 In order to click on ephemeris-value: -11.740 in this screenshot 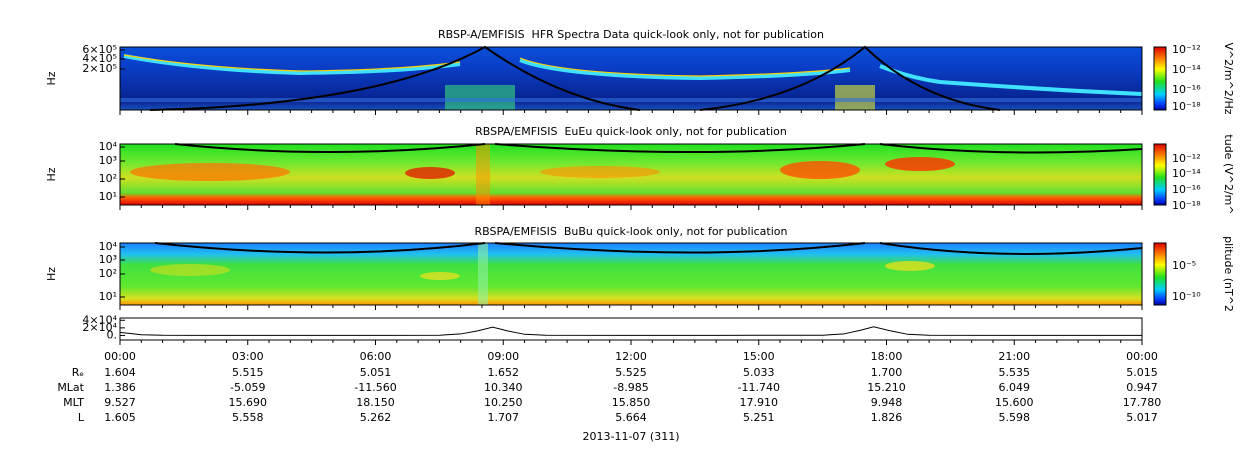, I will do `click(759, 387)`.